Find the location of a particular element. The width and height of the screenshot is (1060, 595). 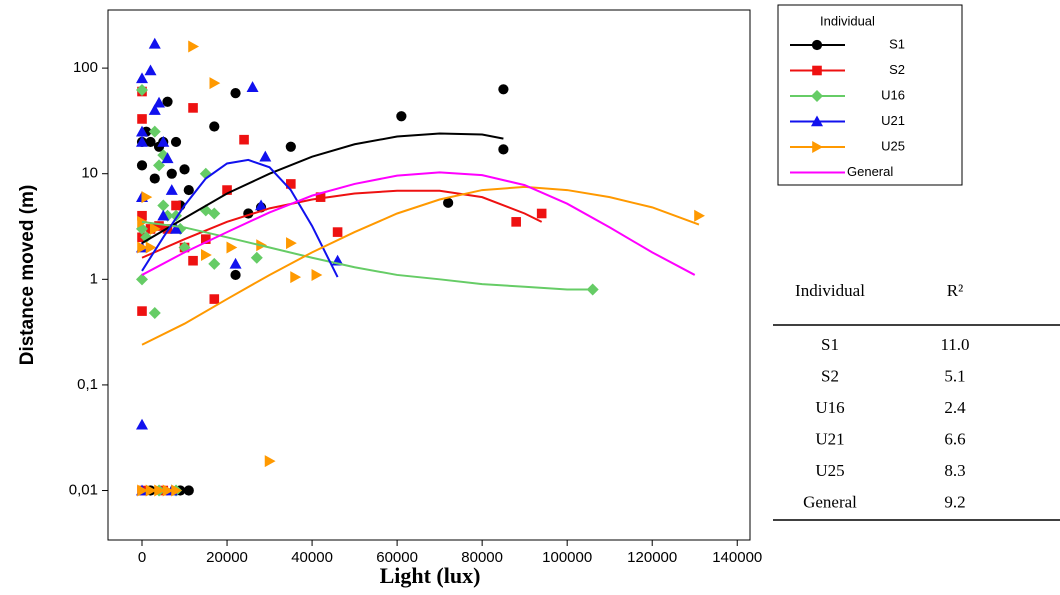

x-tick-label: 80000 is located at coordinates (482, 557).